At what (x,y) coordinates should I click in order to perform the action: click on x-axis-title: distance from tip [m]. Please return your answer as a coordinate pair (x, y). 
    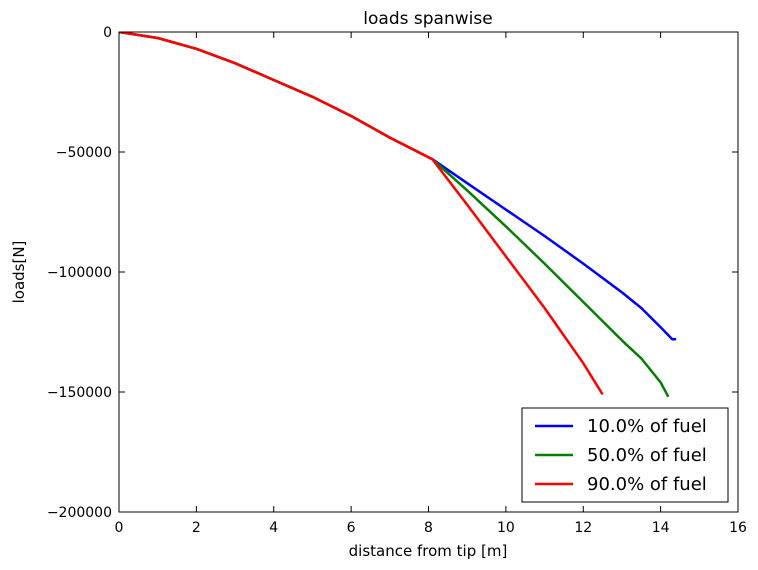
    Looking at the image, I should click on (428, 551).